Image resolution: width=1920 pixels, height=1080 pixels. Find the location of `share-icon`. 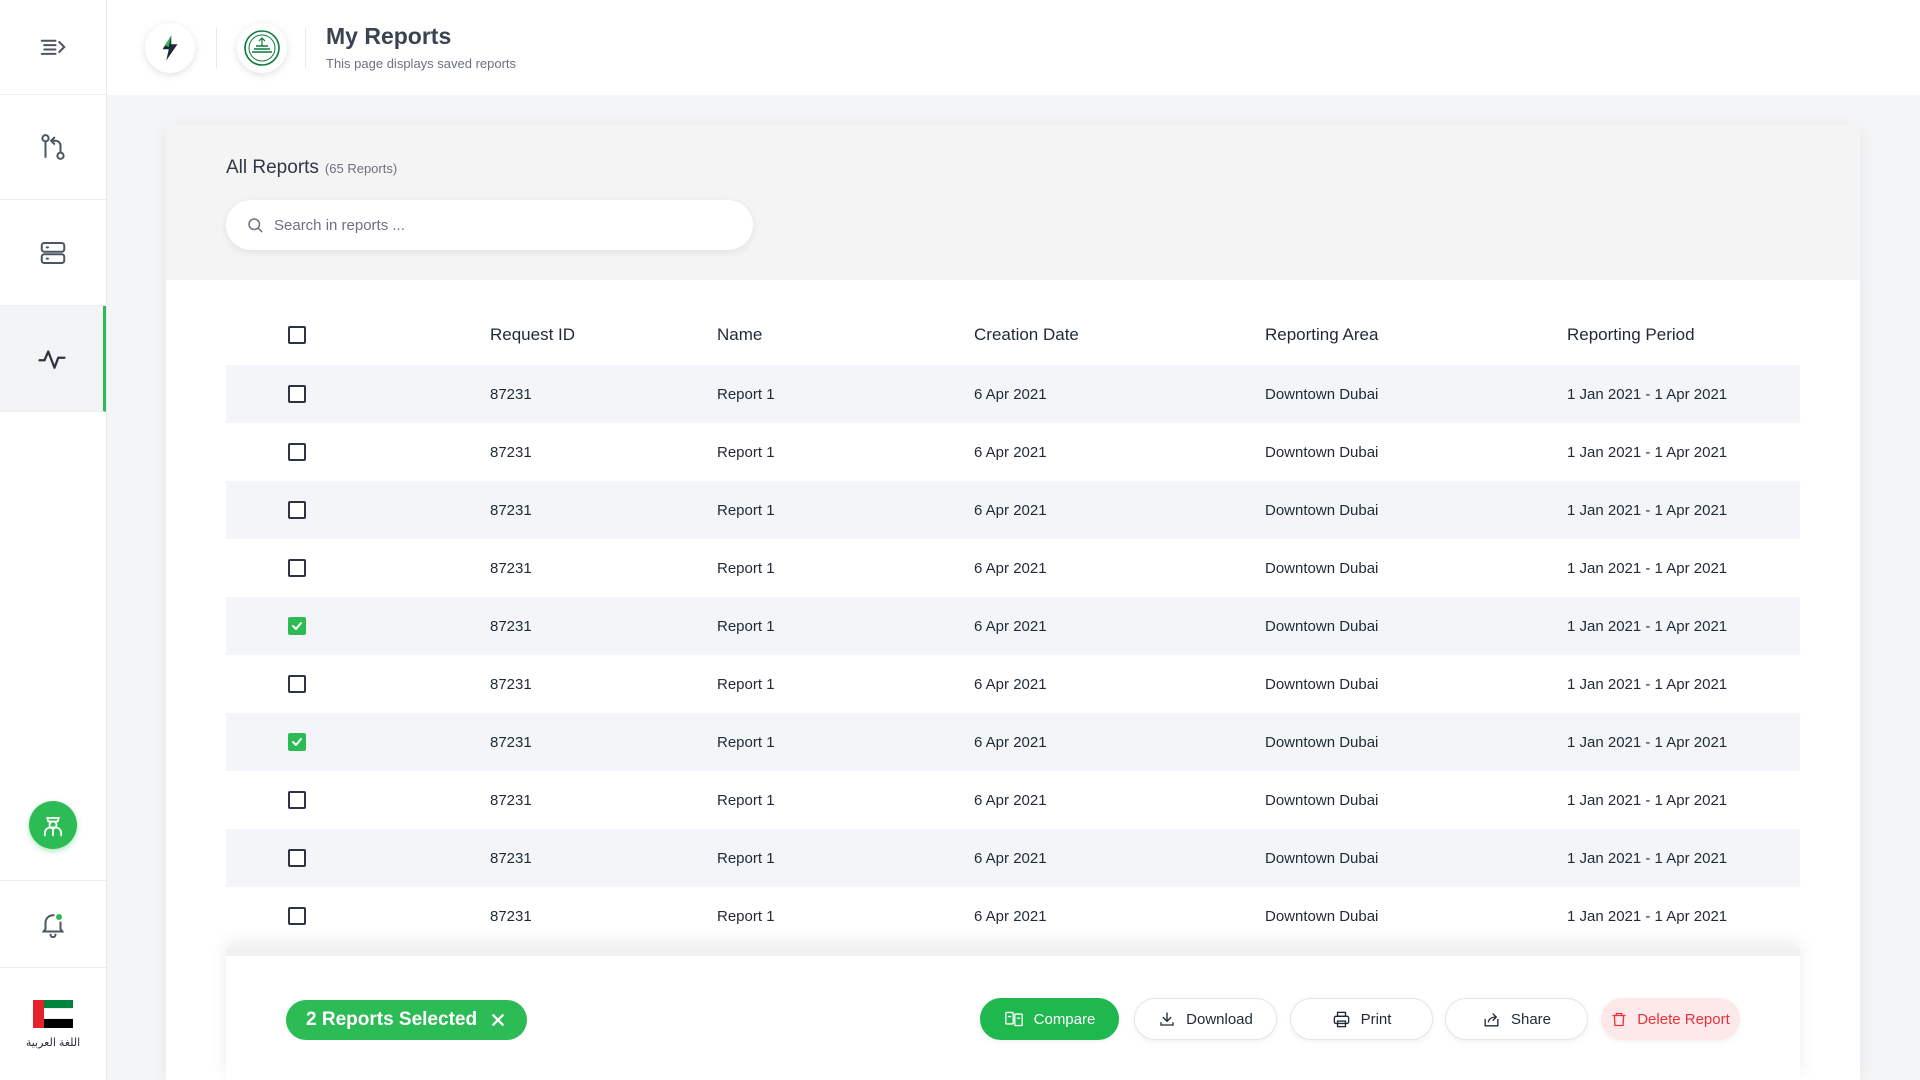

share-icon is located at coordinates (1491, 1019).